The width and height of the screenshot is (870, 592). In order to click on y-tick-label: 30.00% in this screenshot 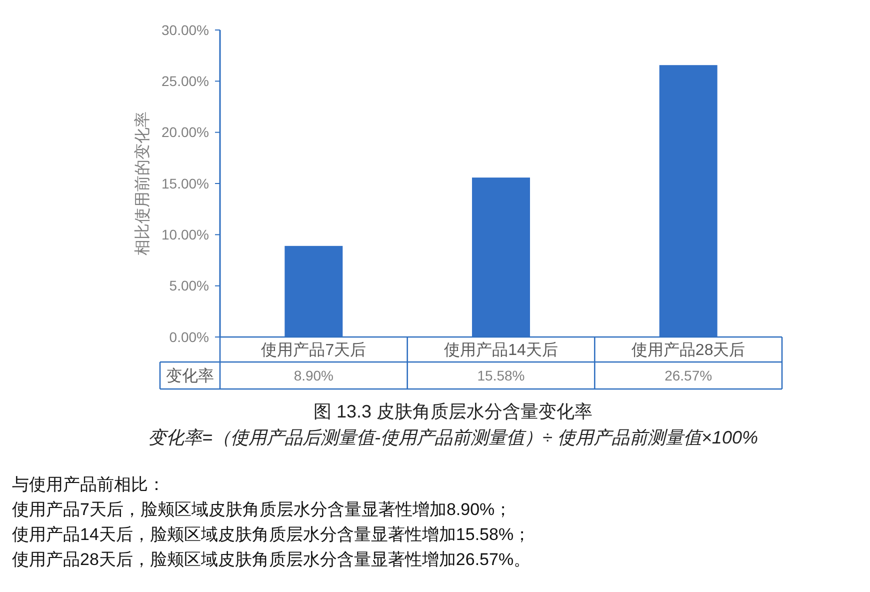, I will do `click(185, 30)`.